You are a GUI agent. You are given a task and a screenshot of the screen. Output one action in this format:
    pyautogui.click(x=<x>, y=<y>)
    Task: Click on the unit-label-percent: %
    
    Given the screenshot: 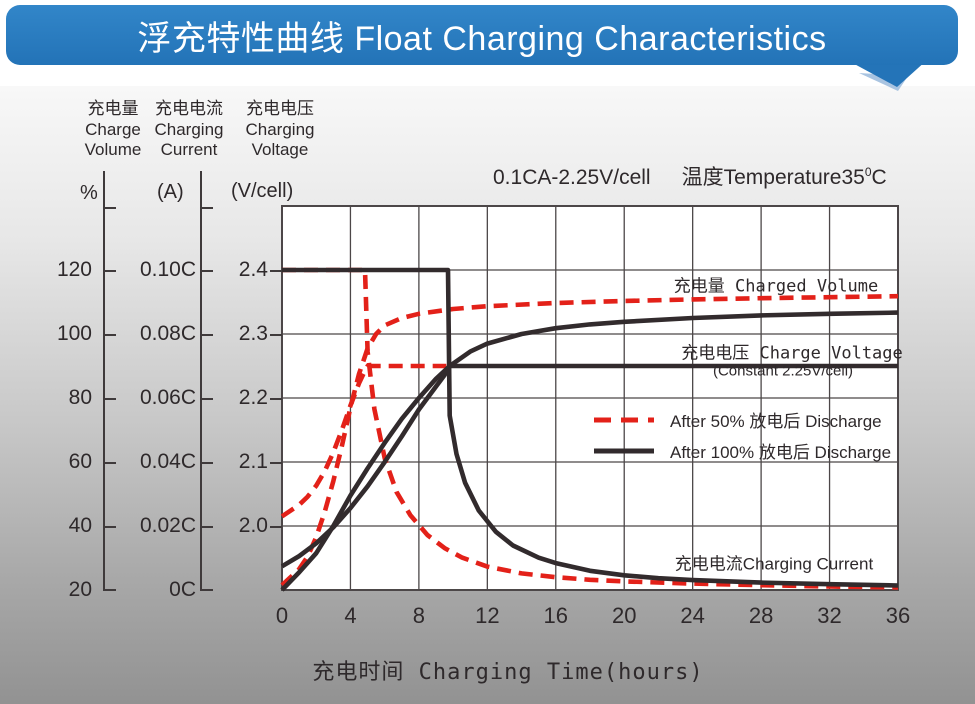 What is the action you would take?
    pyautogui.click(x=89, y=193)
    